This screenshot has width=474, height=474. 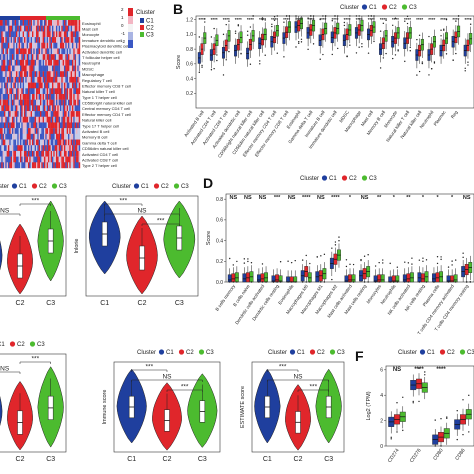 I want to click on panel-f-legend-title: Cluster, so click(x=407, y=353).